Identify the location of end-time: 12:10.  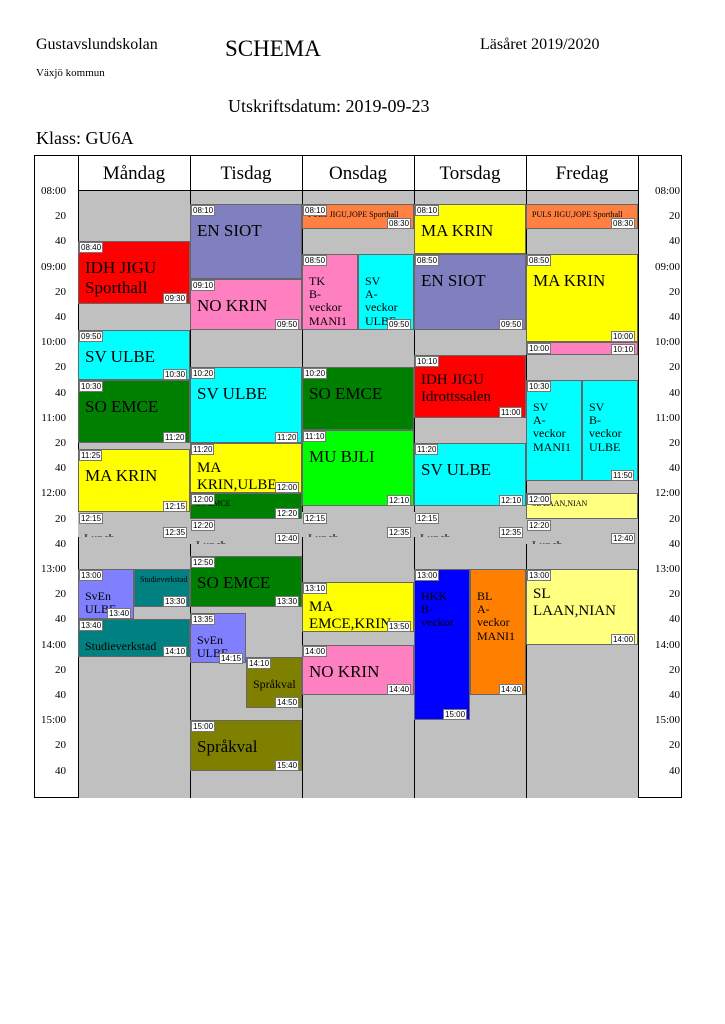
(399, 500).